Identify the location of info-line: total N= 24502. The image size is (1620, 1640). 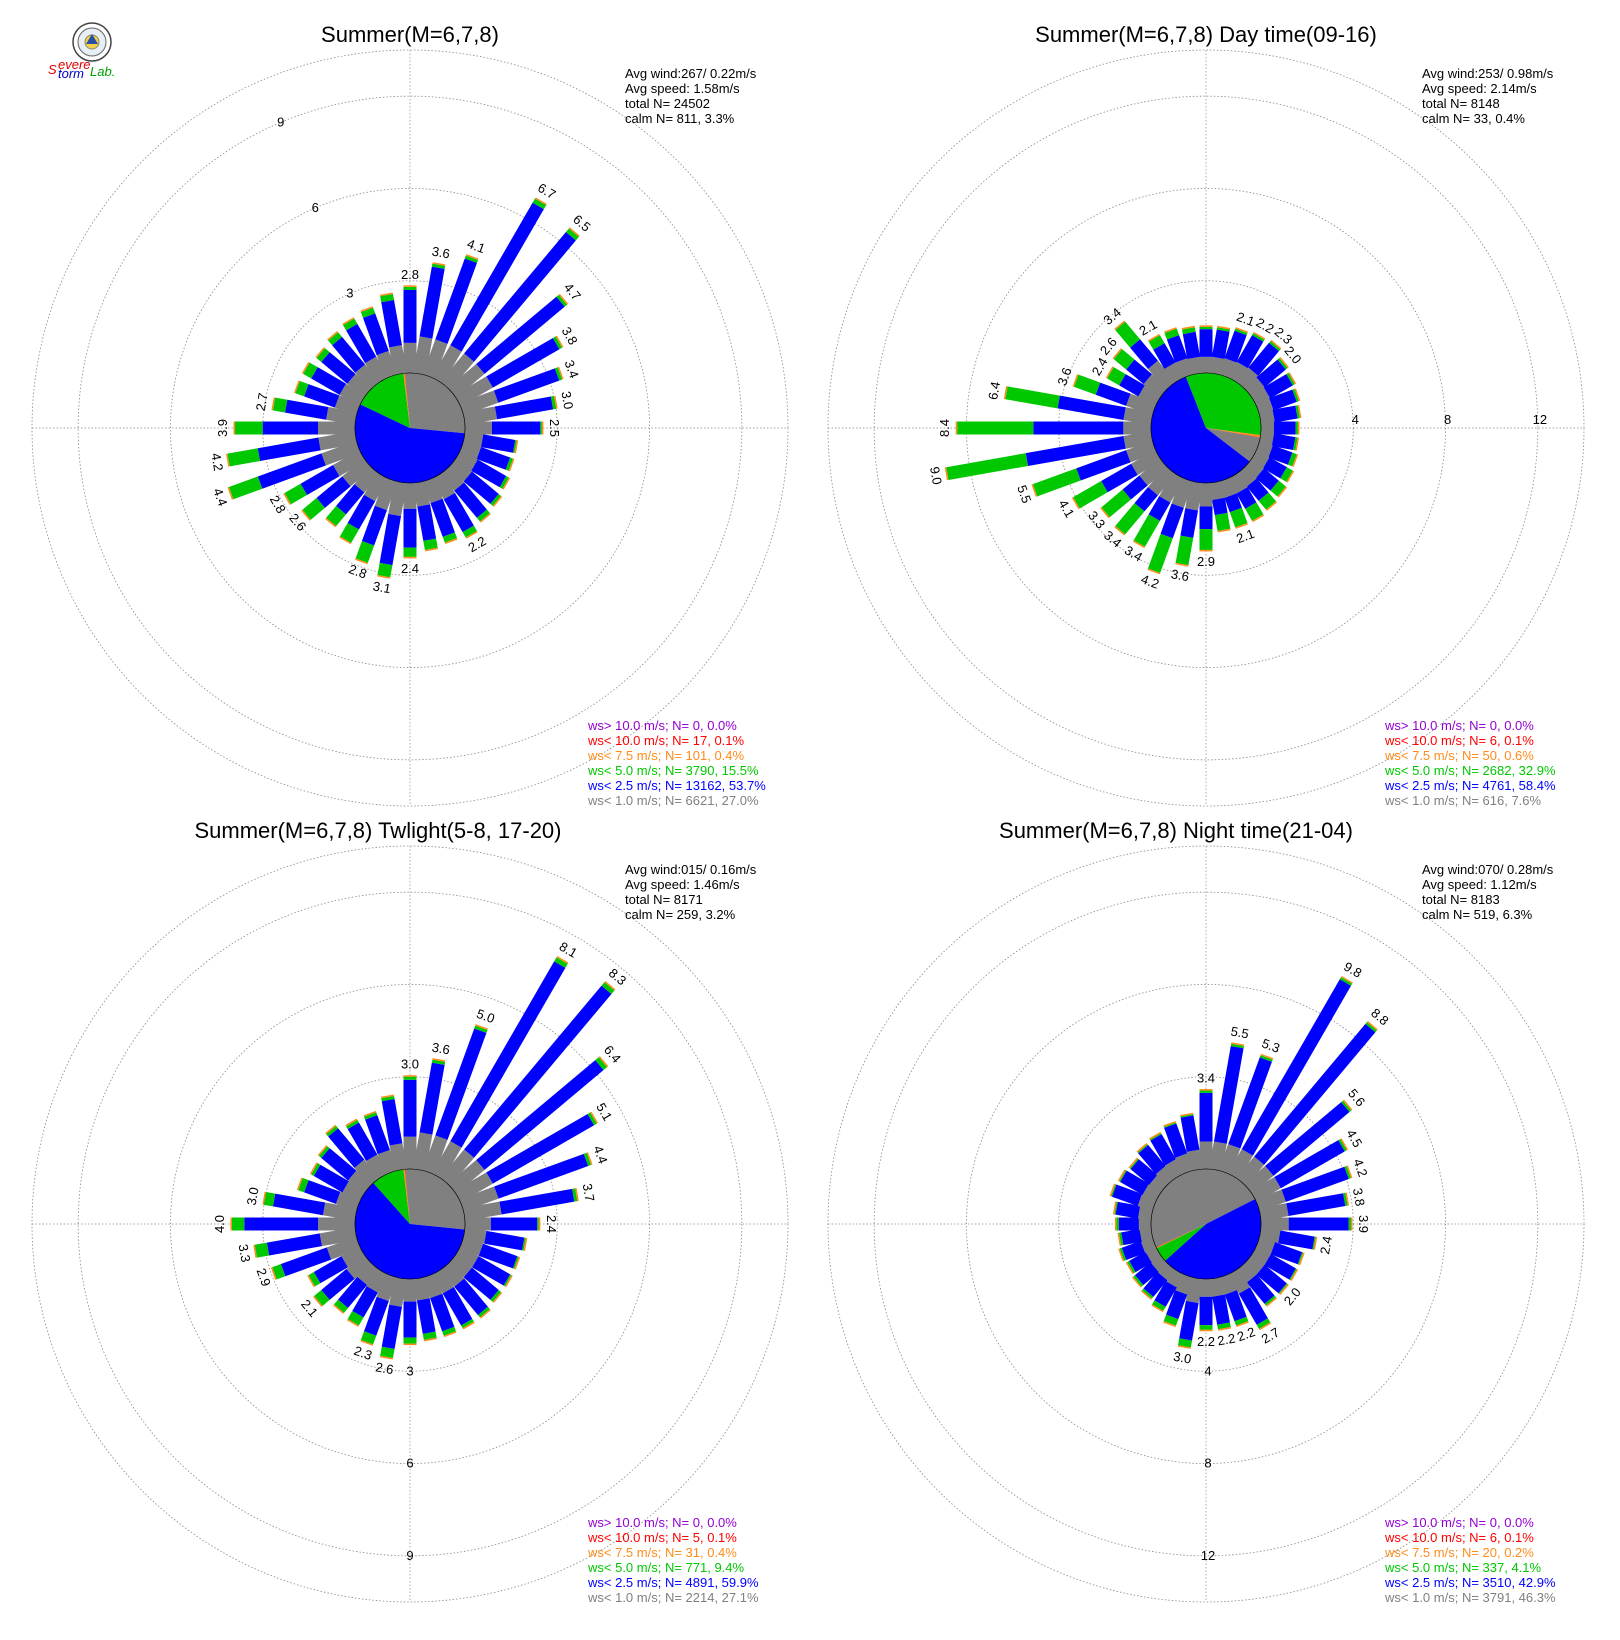
(667, 103).